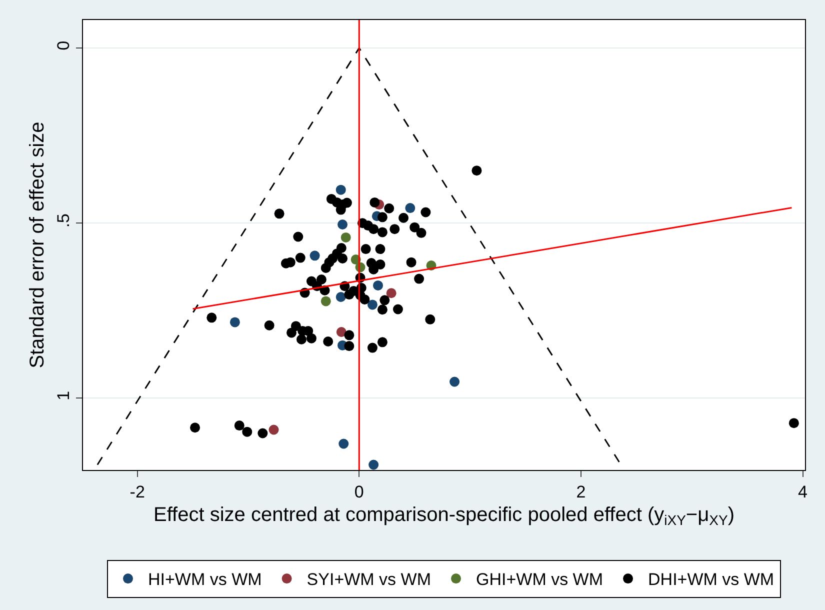 The image size is (825, 610). I want to click on x-tick-label: 2, so click(581, 492).